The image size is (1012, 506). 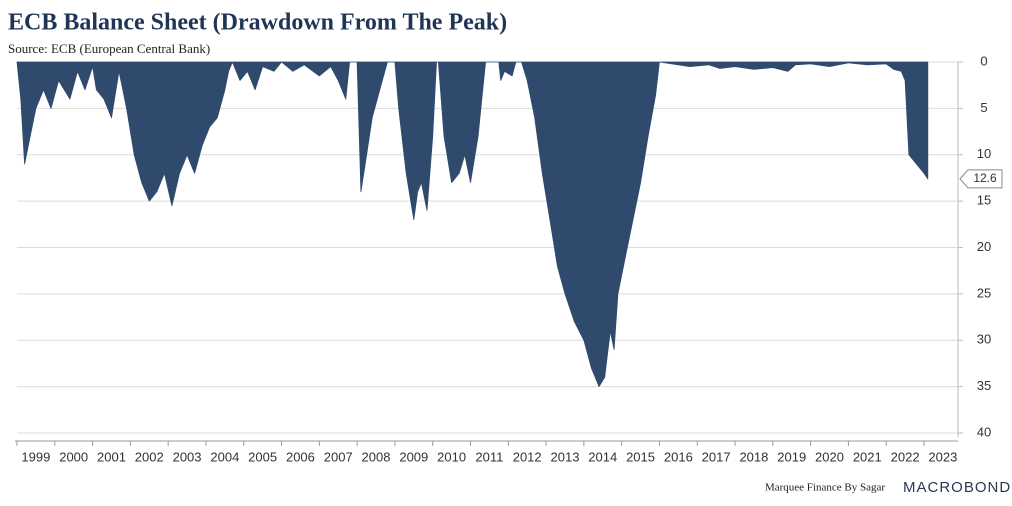 What do you see at coordinates (35, 456) in the screenshot?
I see `x-tick-label: 1999` at bounding box center [35, 456].